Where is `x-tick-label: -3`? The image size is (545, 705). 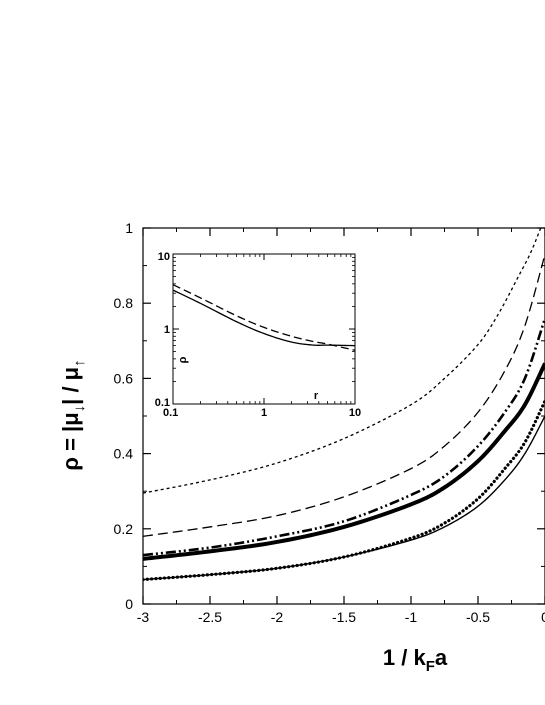
x-tick-label: -3 is located at coordinates (143, 617).